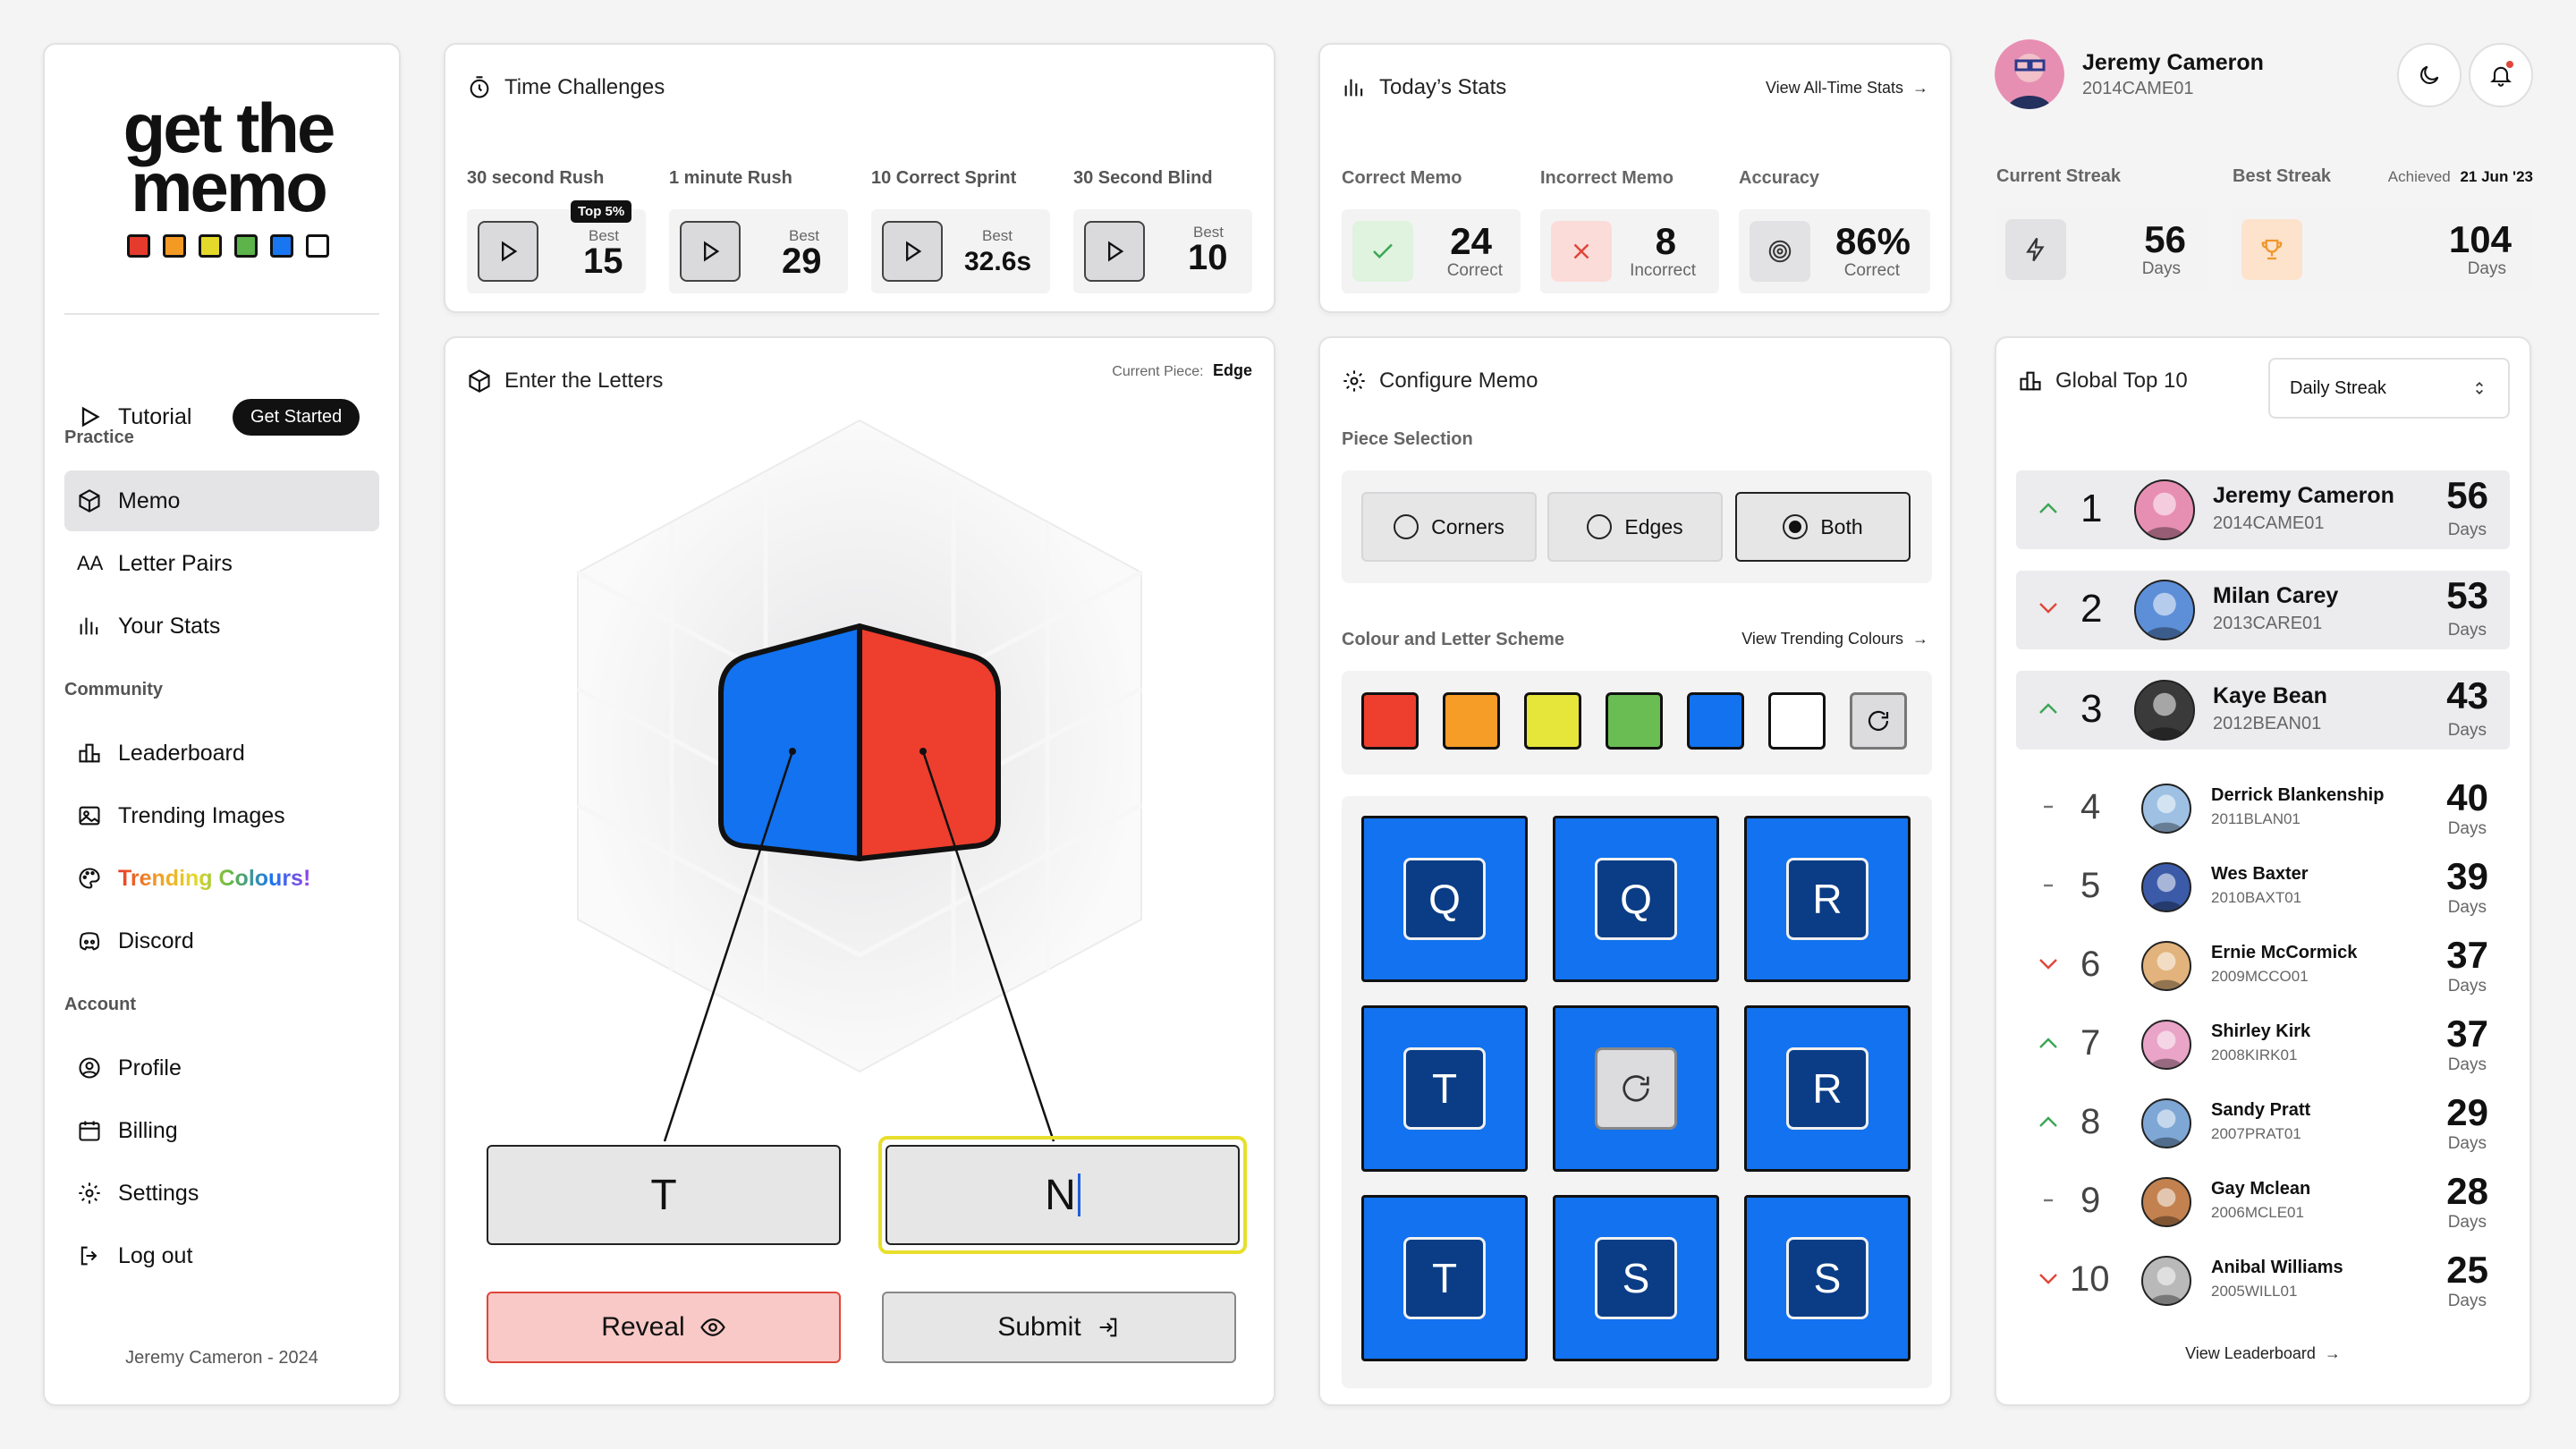 The image size is (2576, 1449). Describe the element at coordinates (2263, 610) in the screenshot. I see `leaderboard-row: 2 Milan Carey 2013CARE01 53 Days` at that location.